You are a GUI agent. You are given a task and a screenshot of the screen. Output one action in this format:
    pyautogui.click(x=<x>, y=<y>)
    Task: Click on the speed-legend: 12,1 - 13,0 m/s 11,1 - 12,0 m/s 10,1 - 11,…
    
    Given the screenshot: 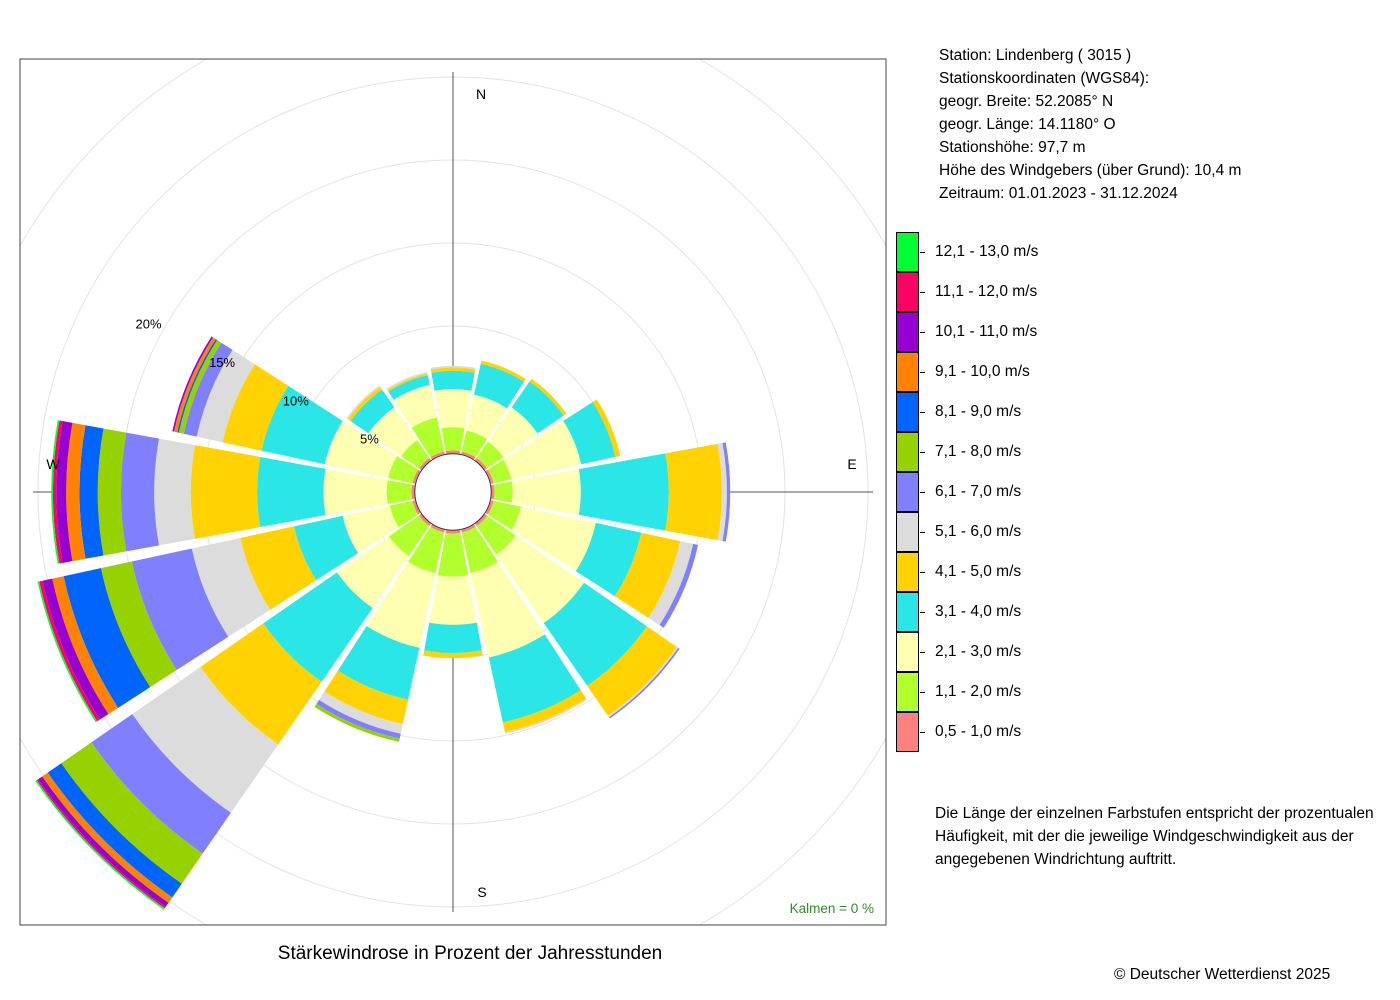 What is the action you would take?
    pyautogui.click(x=1046, y=492)
    